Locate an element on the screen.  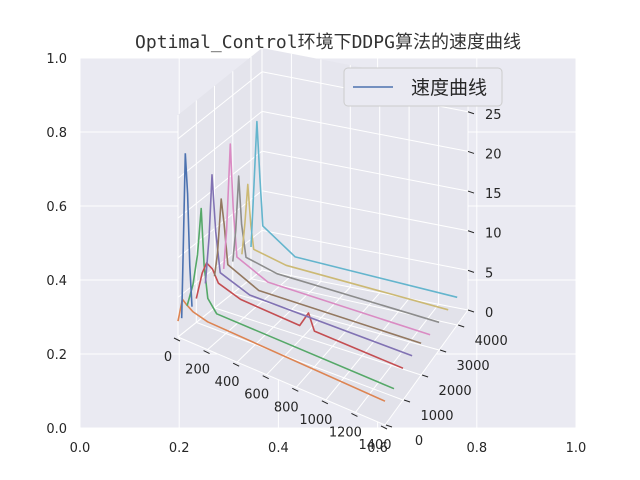
z3d-tick-label: 15 is located at coordinates (493, 194).